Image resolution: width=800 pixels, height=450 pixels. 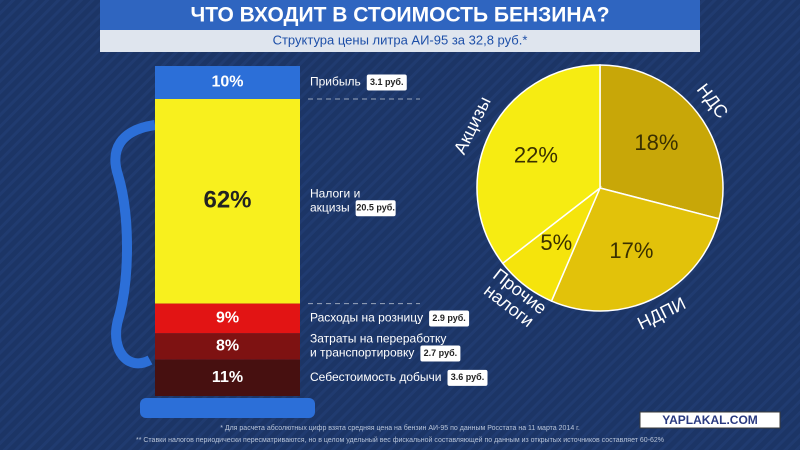 What do you see at coordinates (631, 250) in the screenshot?
I see `value-label: 17%` at bounding box center [631, 250].